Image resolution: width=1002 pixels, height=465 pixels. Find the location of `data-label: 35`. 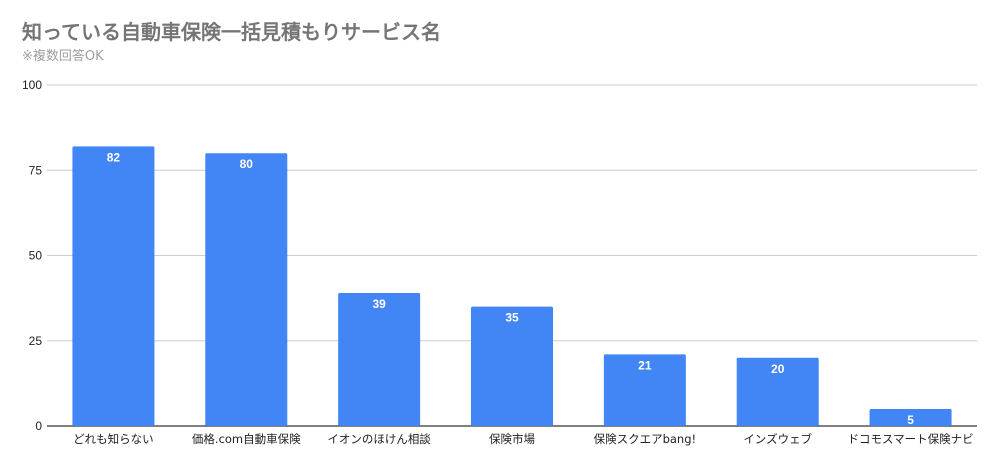

data-label: 35 is located at coordinates (512, 318).